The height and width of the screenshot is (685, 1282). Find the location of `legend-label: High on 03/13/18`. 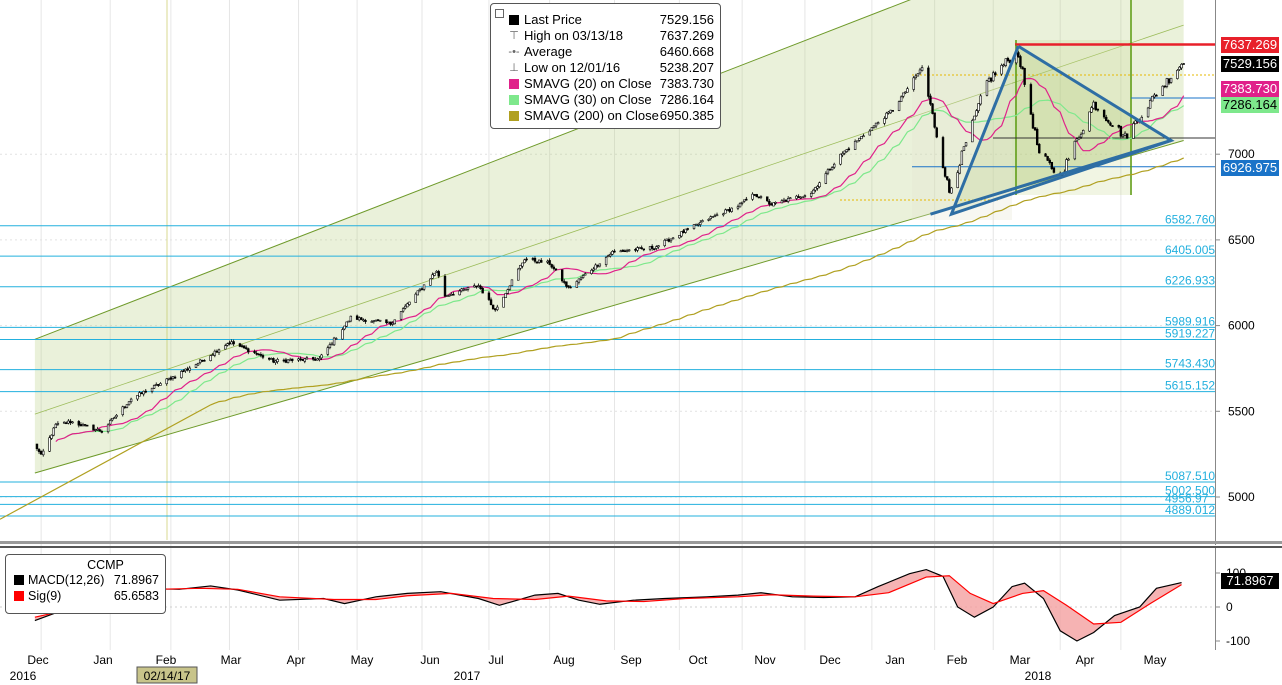

legend-label: High on 03/13/18 is located at coordinates (574, 35).